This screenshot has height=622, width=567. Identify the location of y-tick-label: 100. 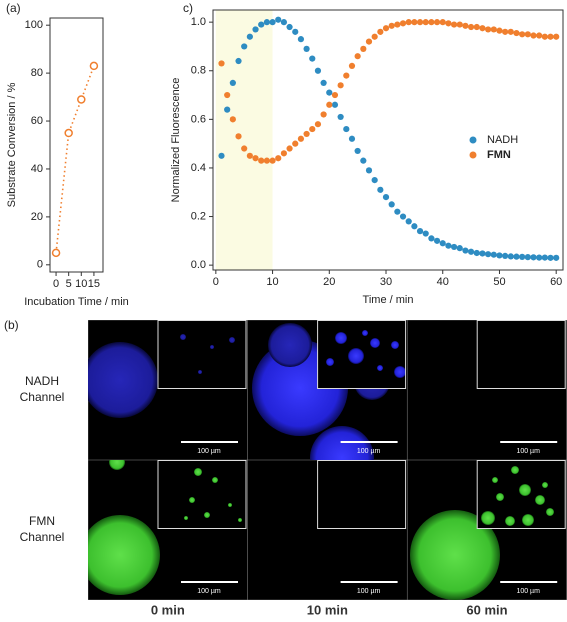
(34, 25).